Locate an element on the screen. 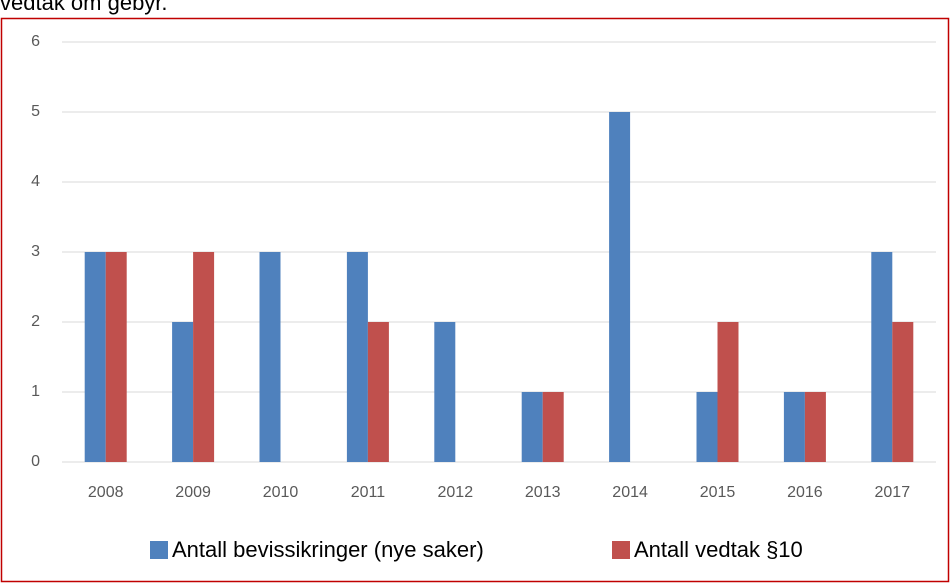  y-tick-label: 4 is located at coordinates (35, 181).